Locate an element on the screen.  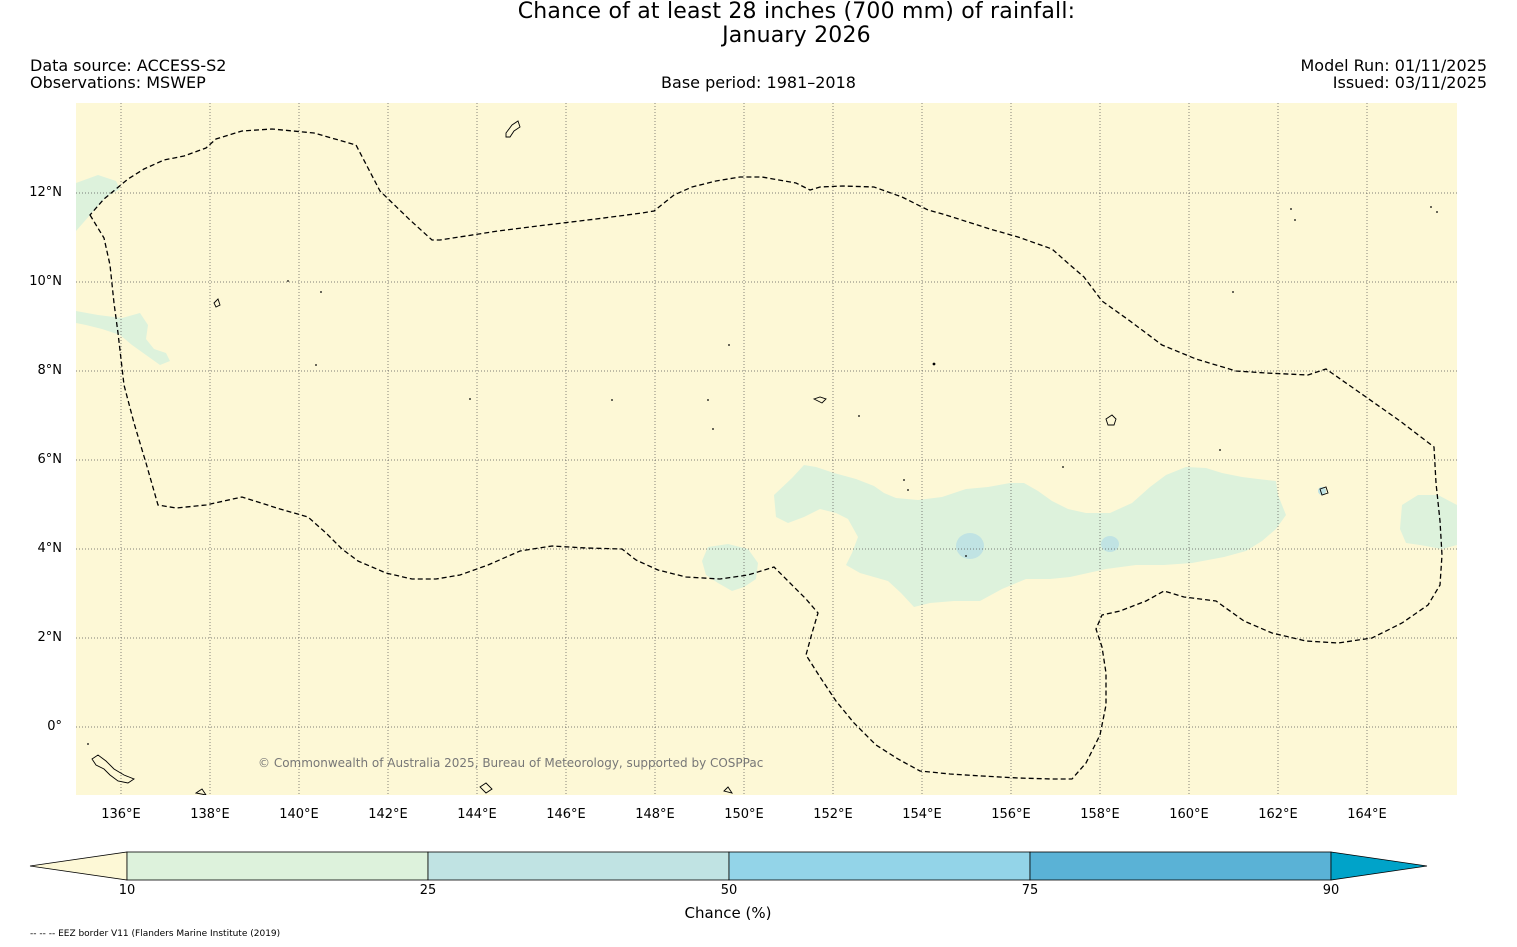
region-west-edge-mid is located at coordinates (123, 338).